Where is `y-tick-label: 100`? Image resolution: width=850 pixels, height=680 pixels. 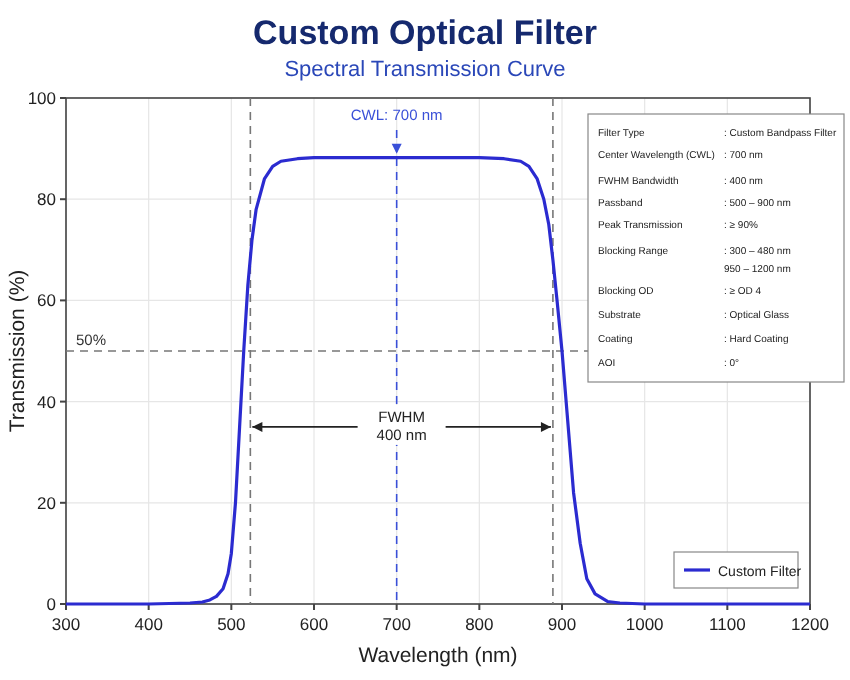 y-tick-label: 100 is located at coordinates (42, 98).